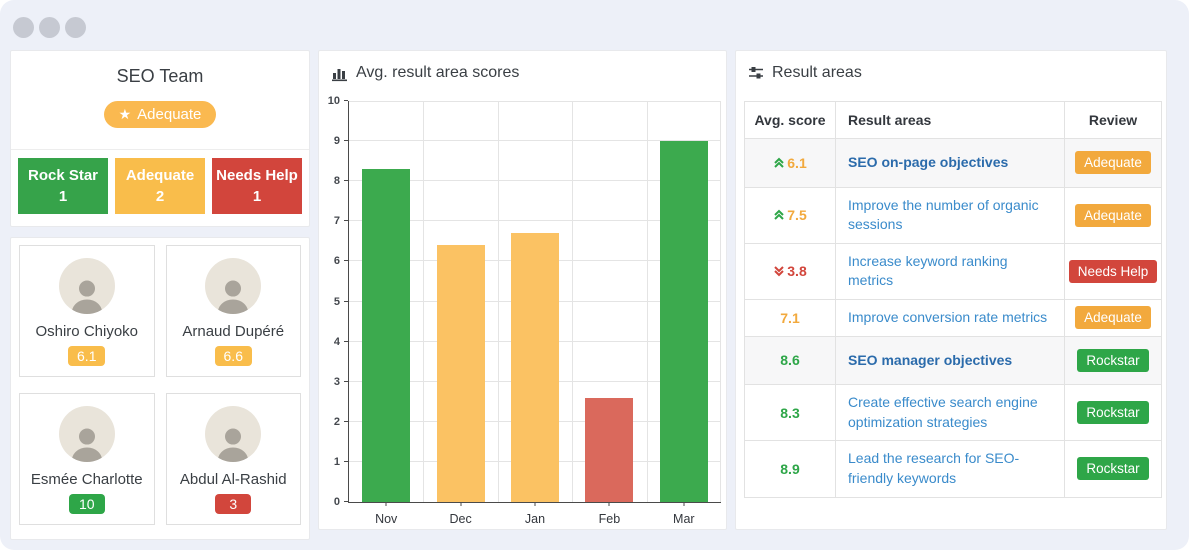  What do you see at coordinates (386, 519) in the screenshot?
I see `x-axis-label-nov: Nov` at bounding box center [386, 519].